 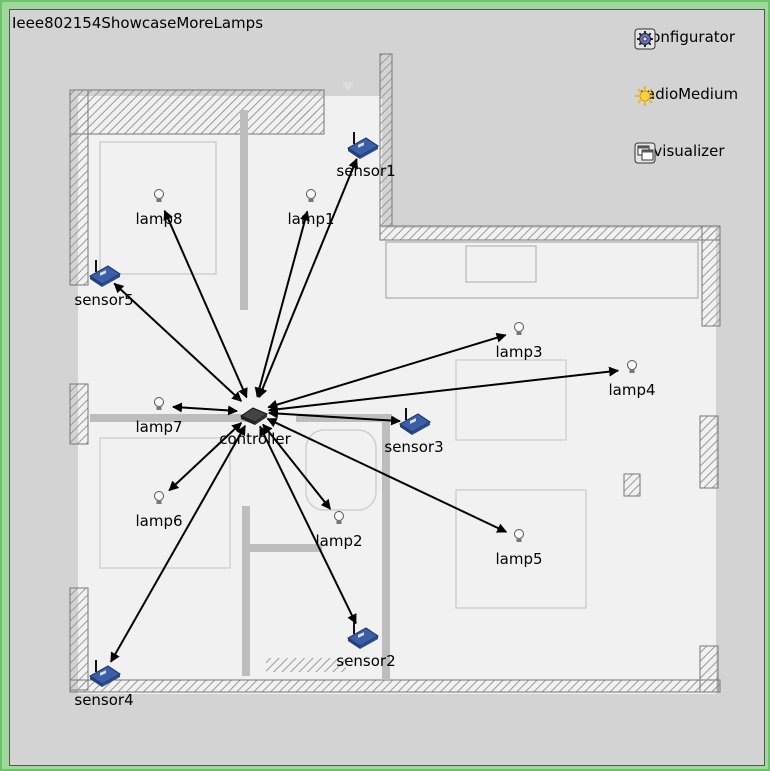 I want to click on node-label-lamp4: lamp4, so click(x=631, y=390).